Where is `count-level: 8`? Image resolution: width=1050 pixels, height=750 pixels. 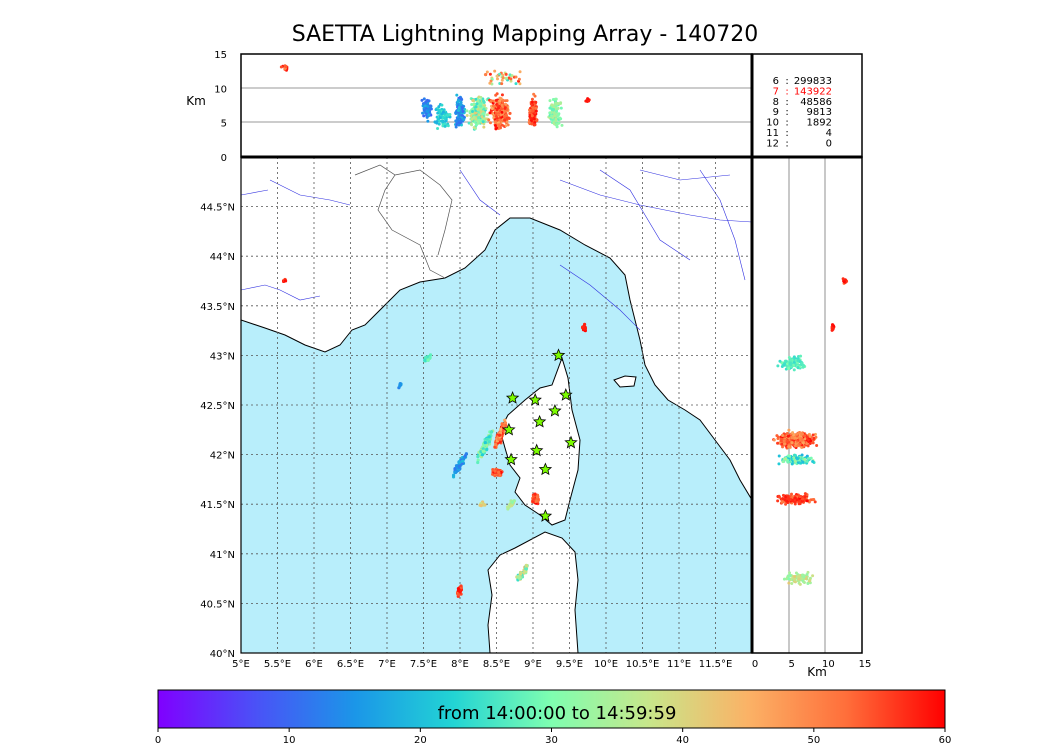
count-level: 8 is located at coordinates (776, 102).